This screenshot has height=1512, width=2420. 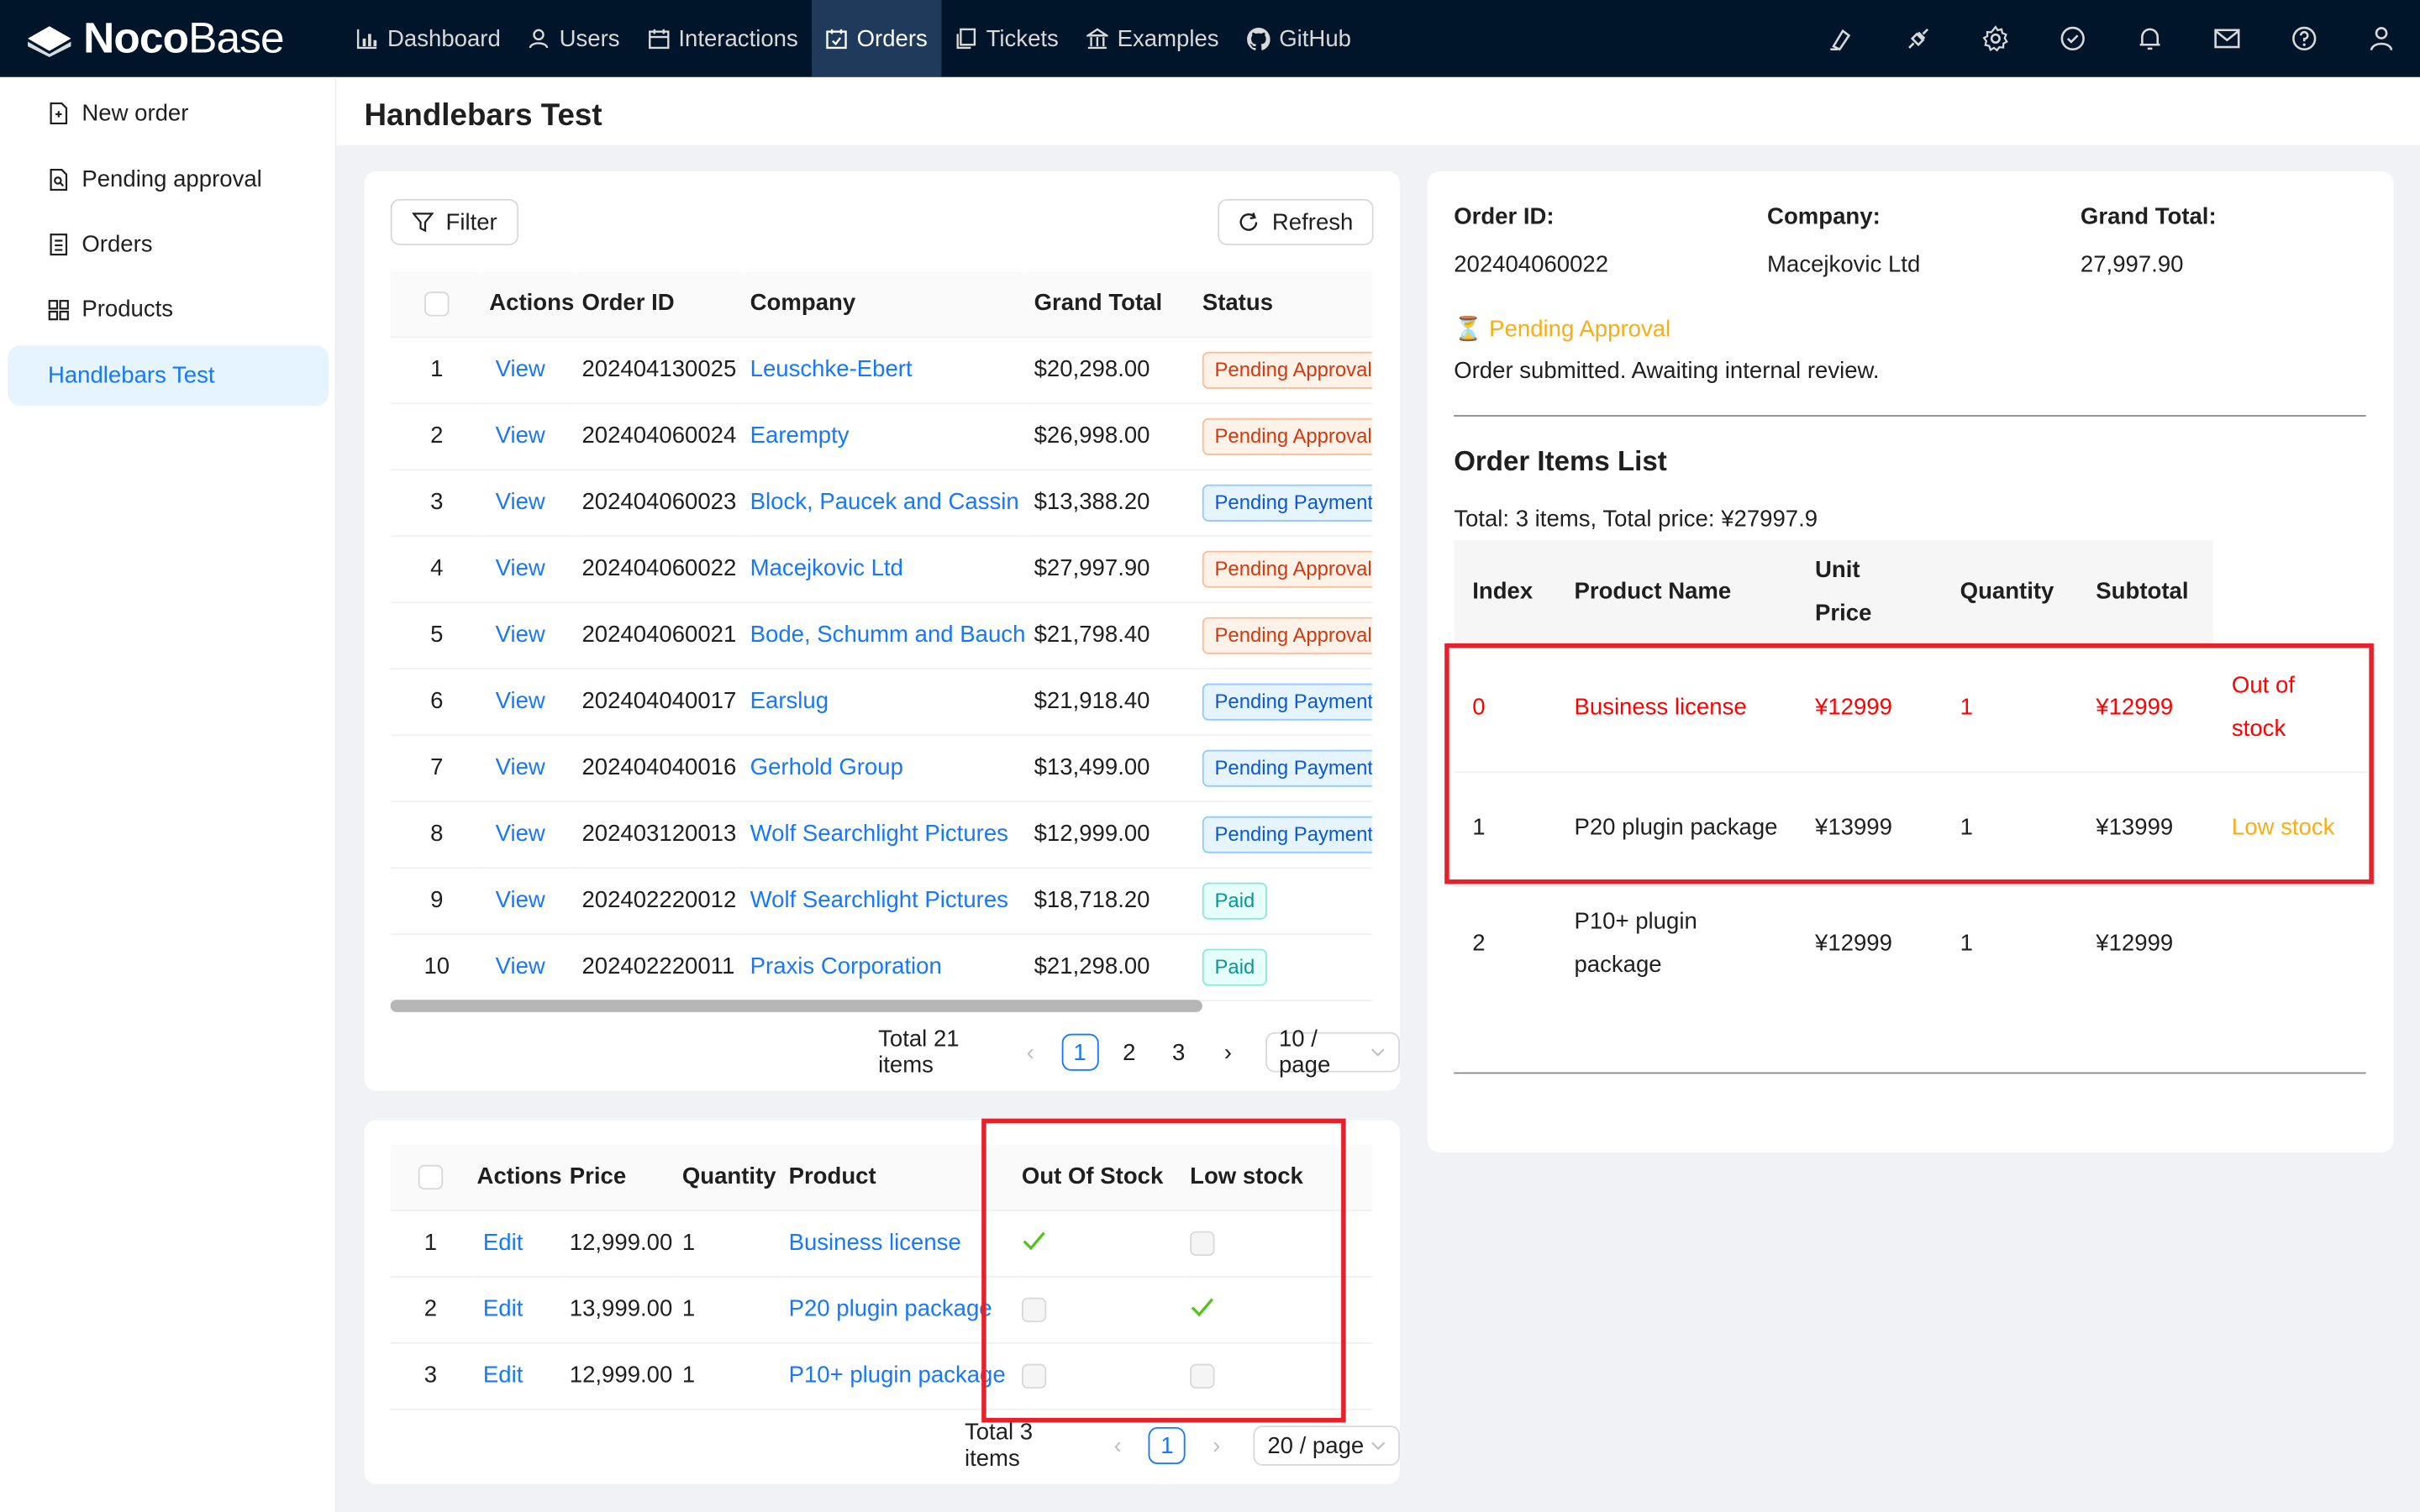 I want to click on col-order-id: Order ID, so click(x=660, y=304).